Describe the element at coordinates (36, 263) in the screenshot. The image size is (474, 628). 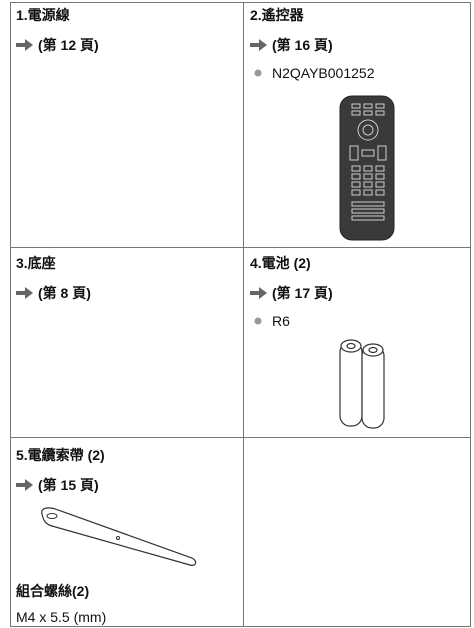
I see `item-title: 3.底座` at that location.